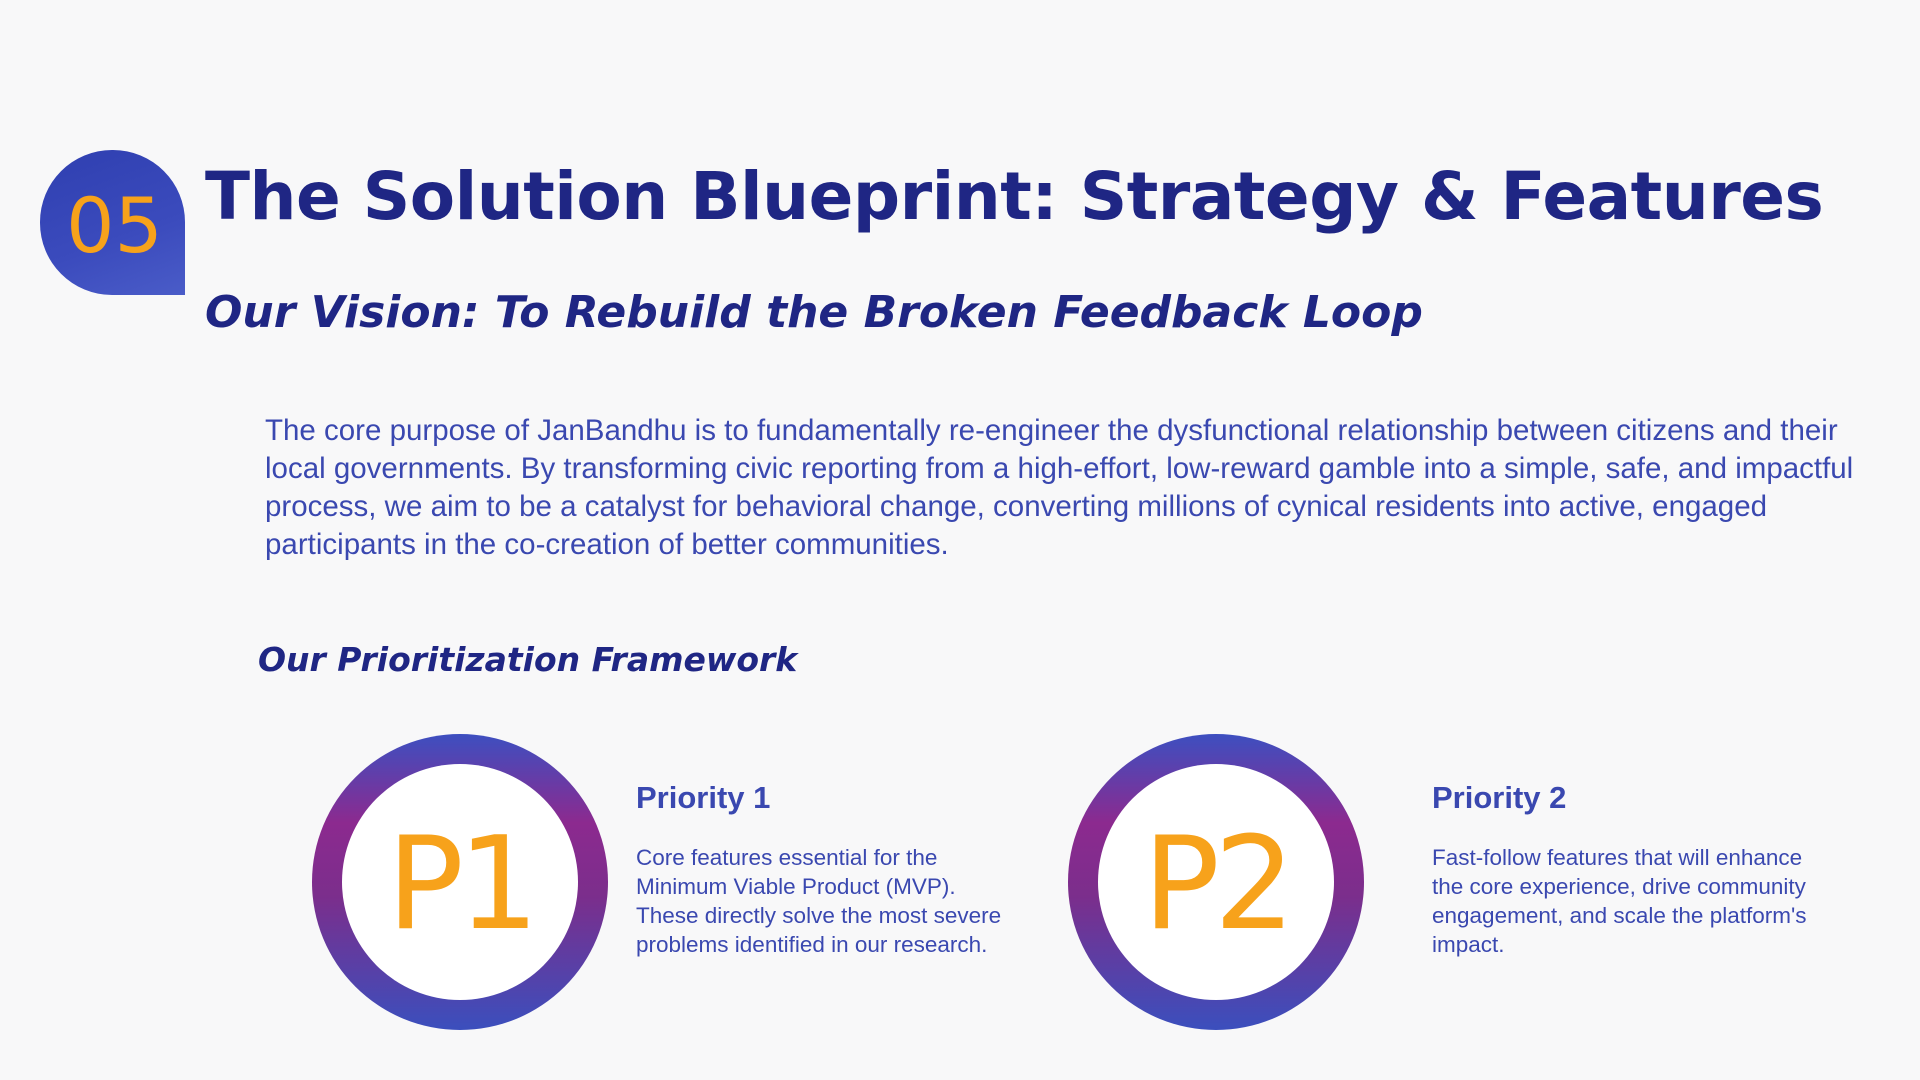 The image size is (1920, 1080). I want to click on priority-1-title: Priority 1, so click(703, 797).